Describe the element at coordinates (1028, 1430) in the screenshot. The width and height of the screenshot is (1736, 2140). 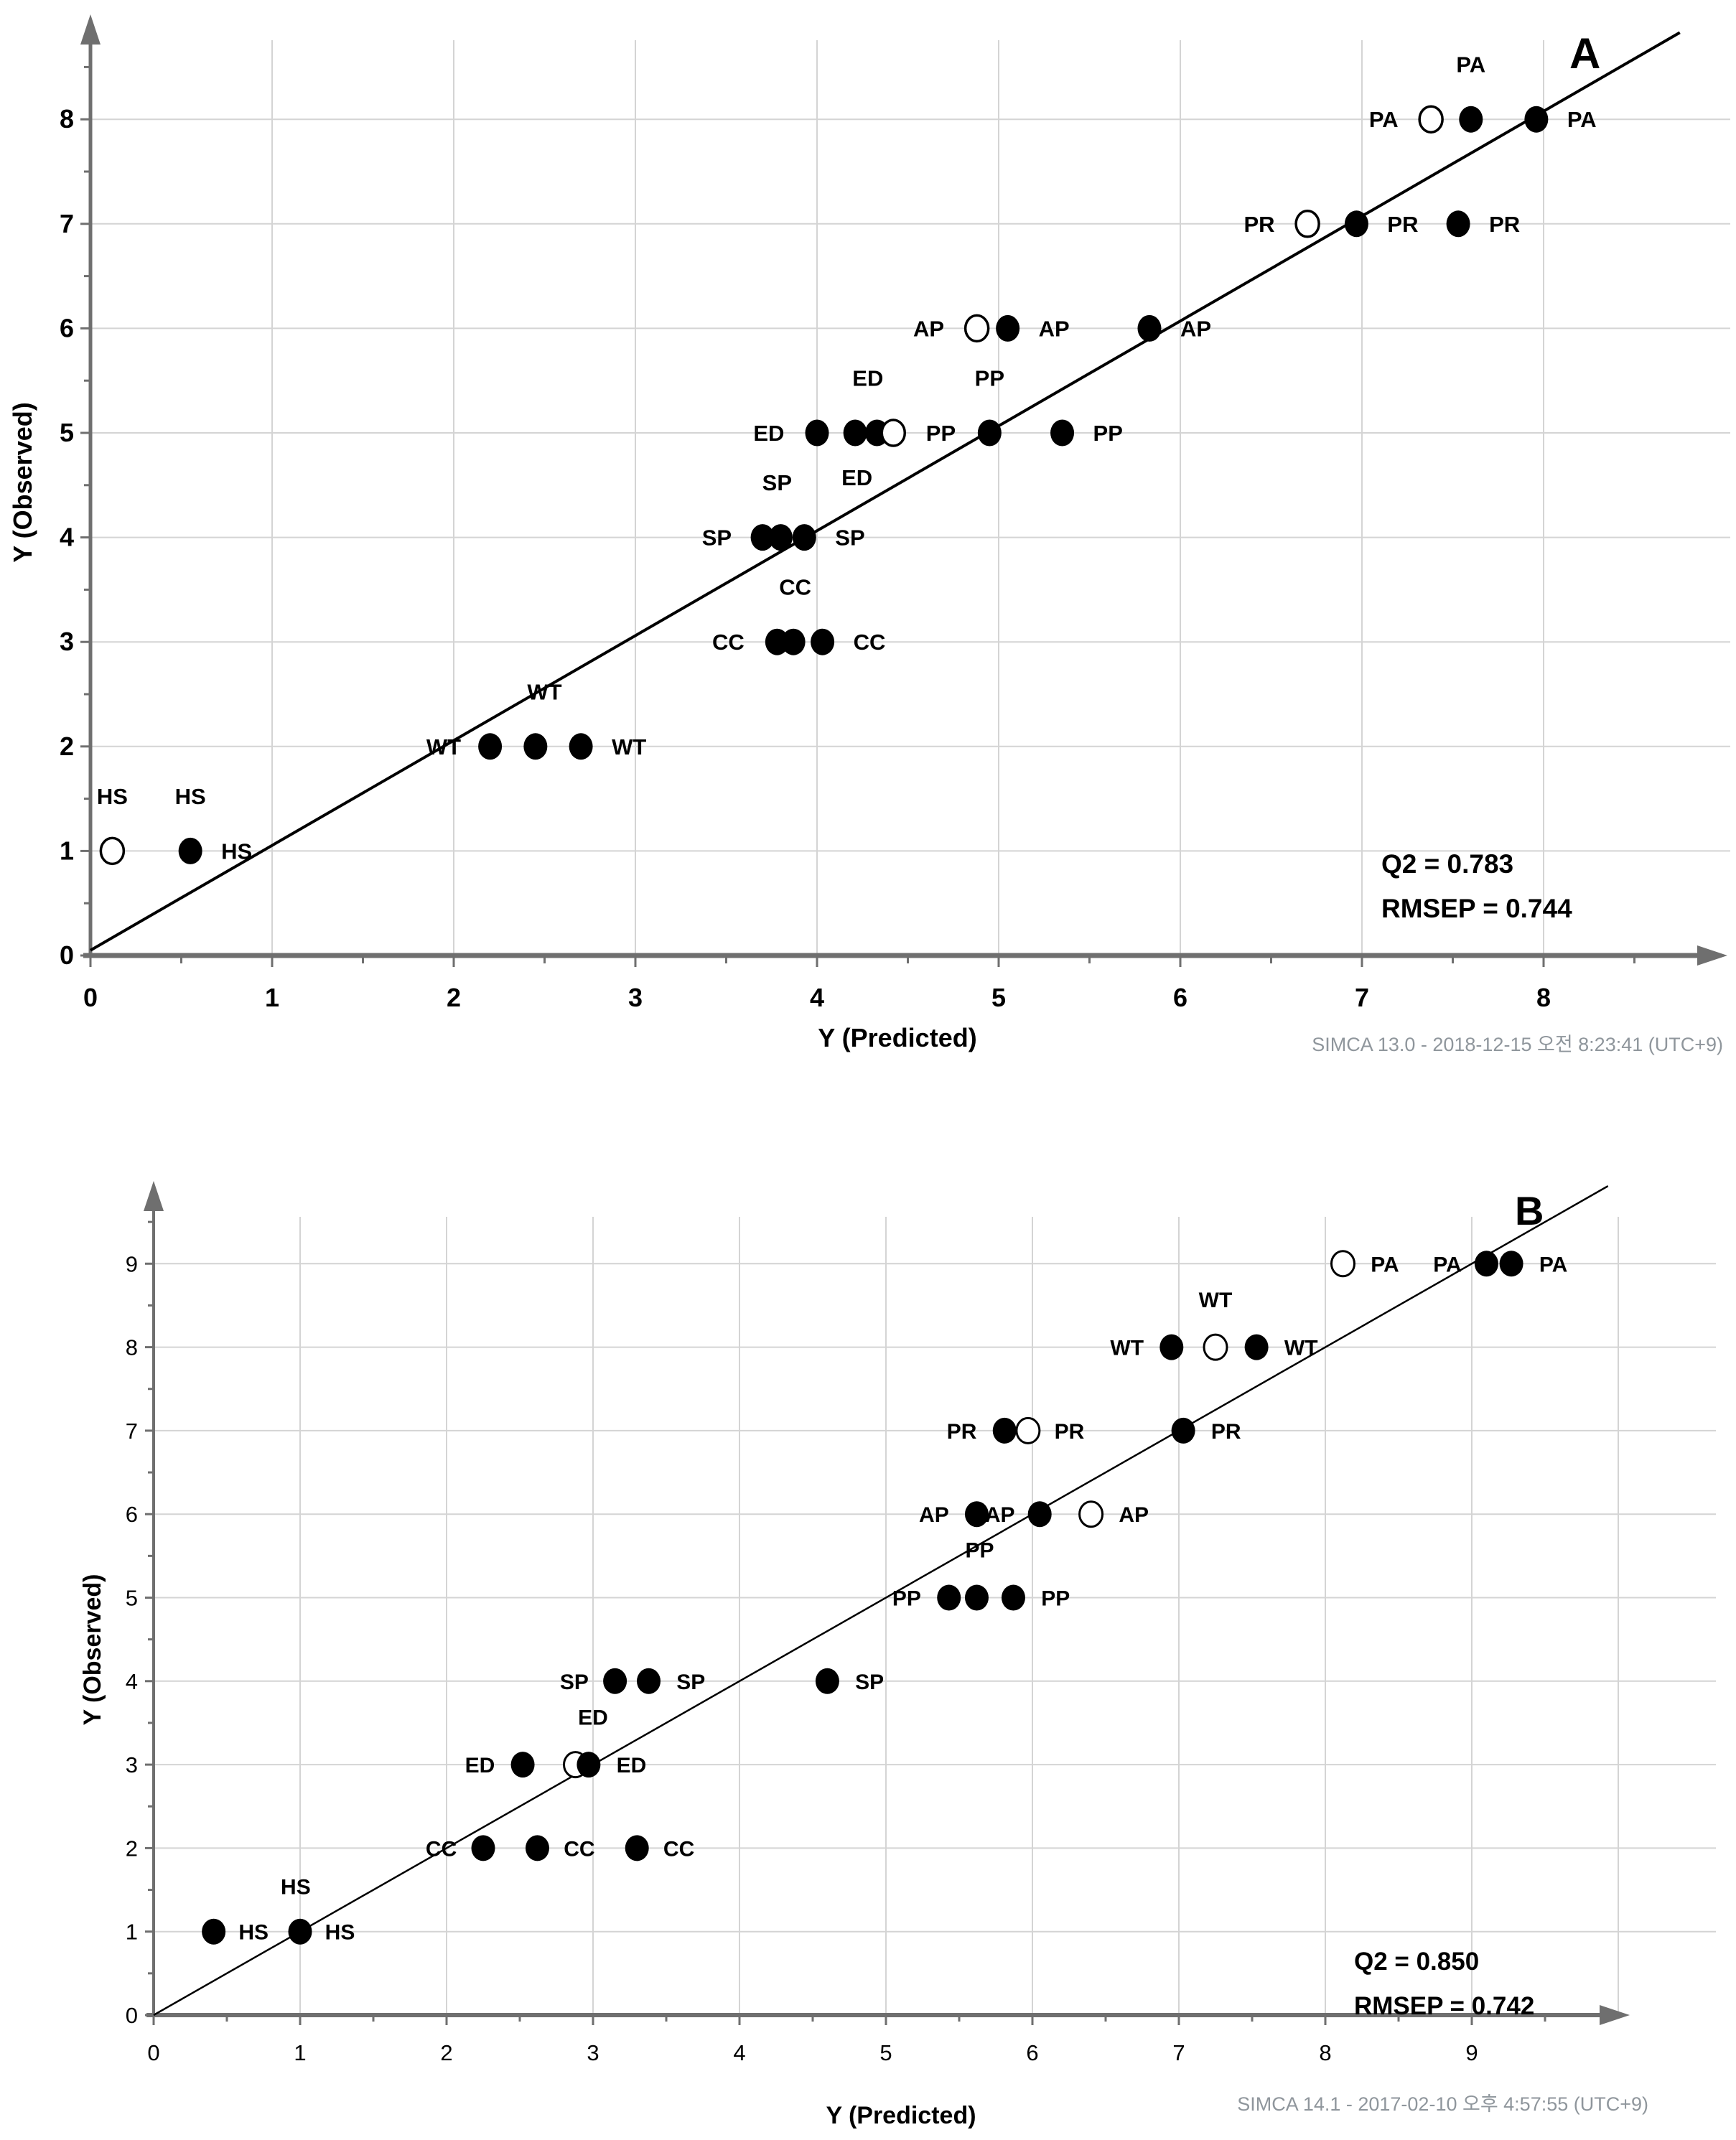
I see `data-point-pr-open` at that location.